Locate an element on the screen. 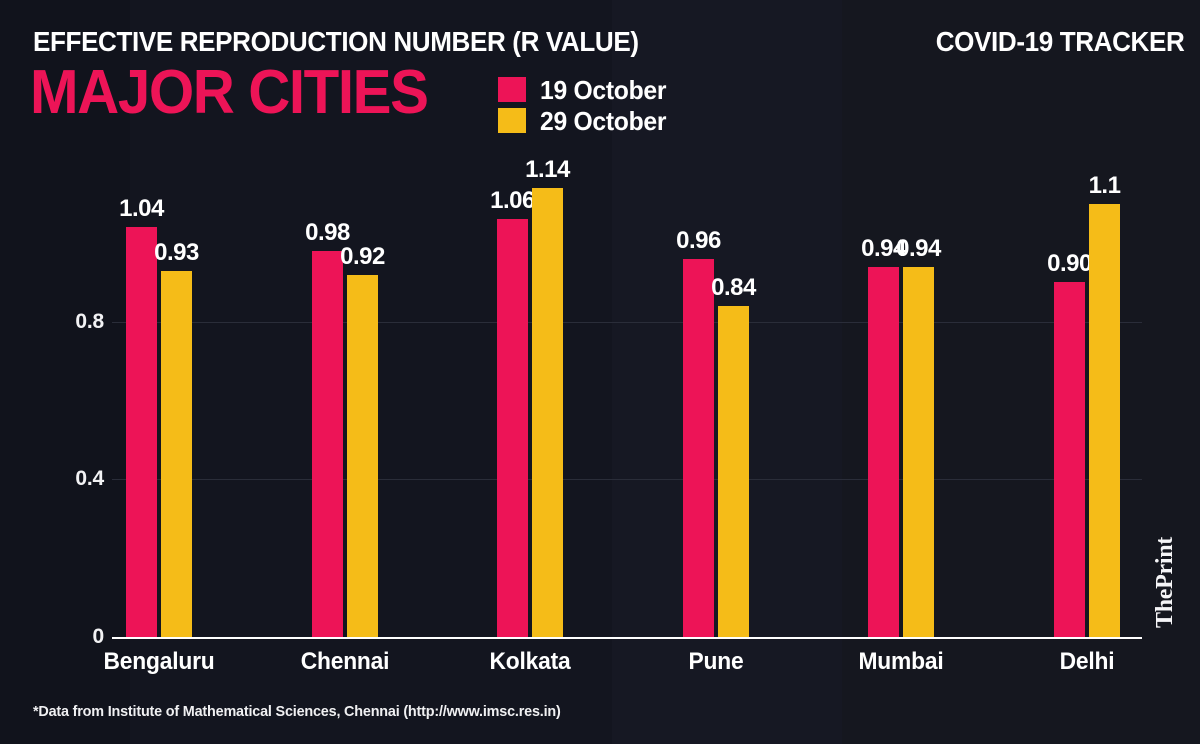  page-title: MAJOR CITIES is located at coordinates (229, 92).